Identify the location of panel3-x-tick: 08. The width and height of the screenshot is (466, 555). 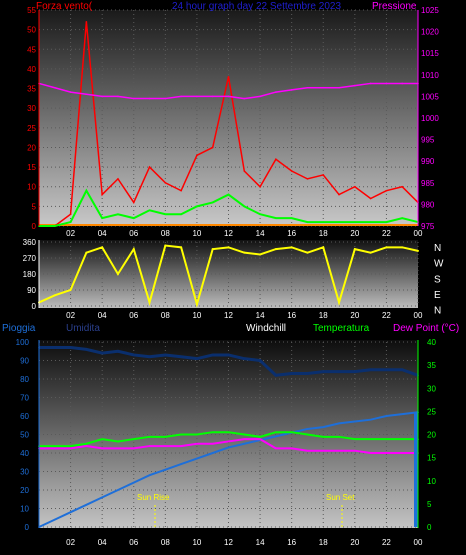
(165, 542).